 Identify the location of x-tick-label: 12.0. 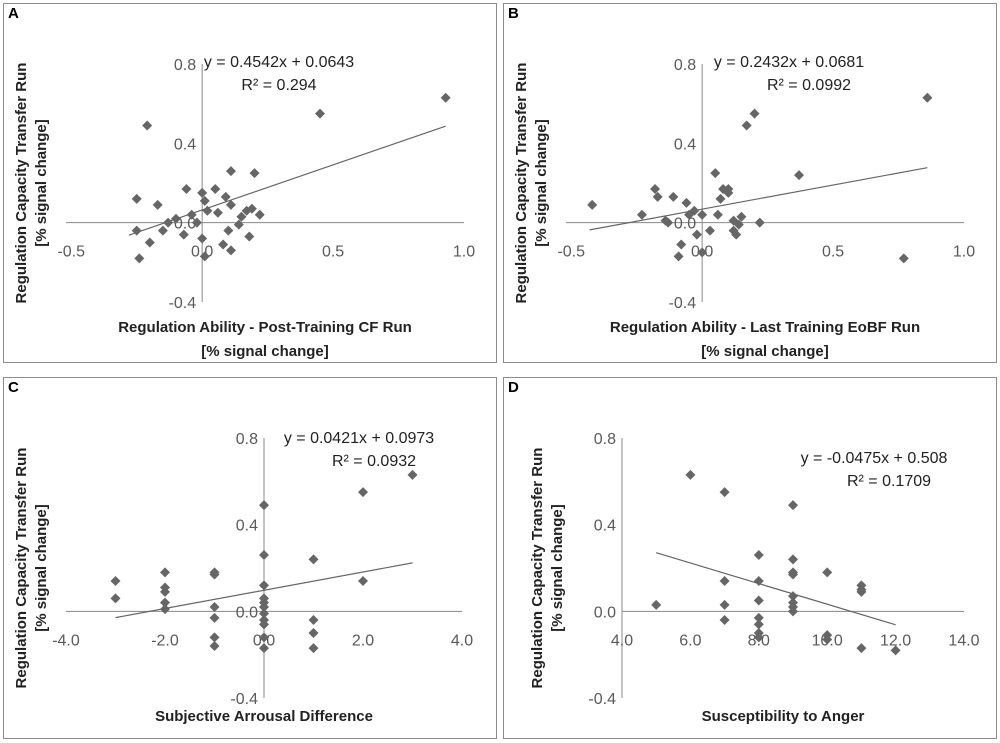
(895, 640).